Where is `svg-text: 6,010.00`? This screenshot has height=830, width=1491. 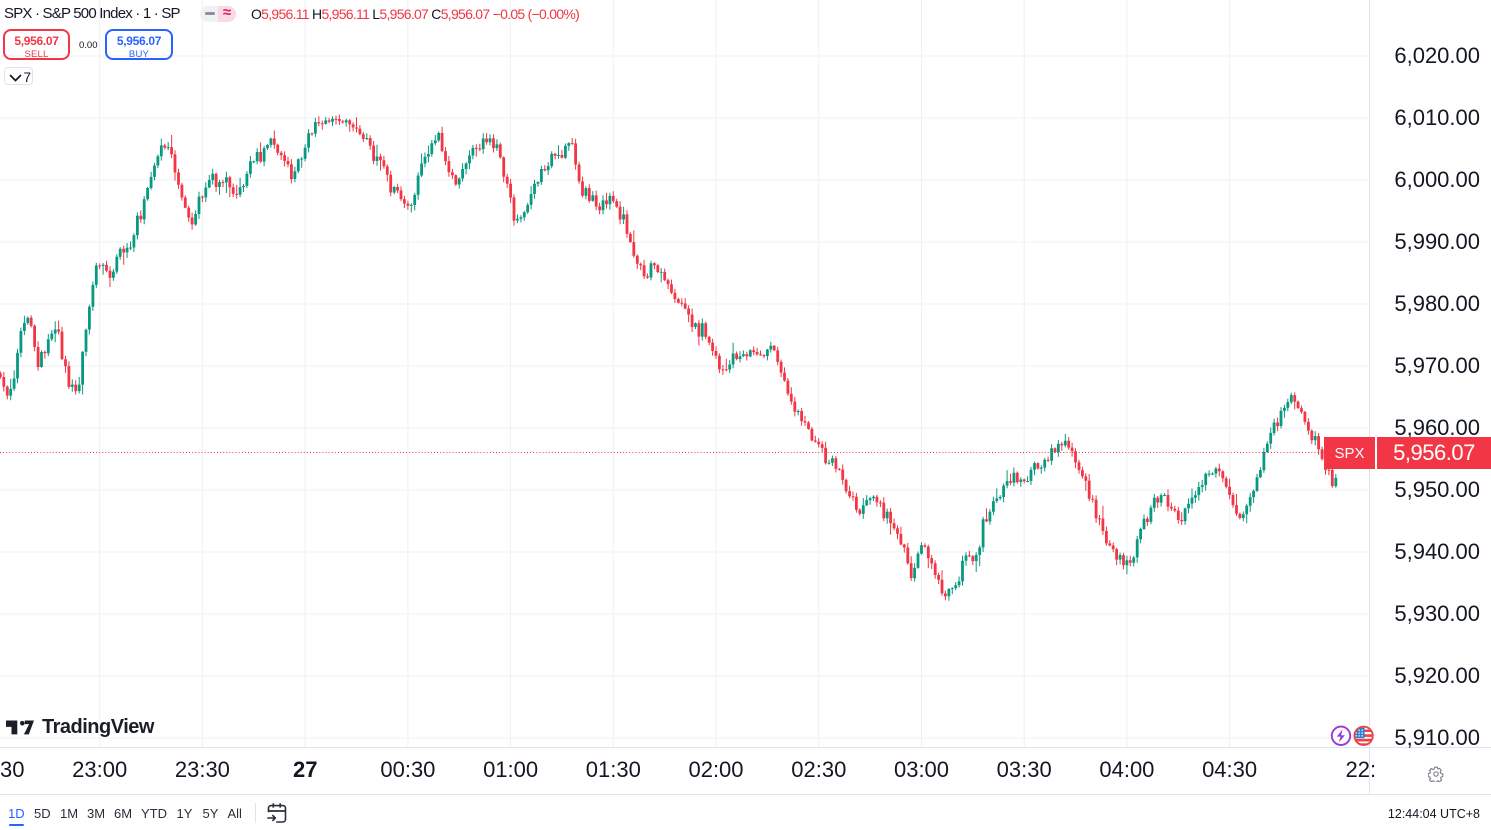
svg-text: 6,010.00 is located at coordinates (1437, 117).